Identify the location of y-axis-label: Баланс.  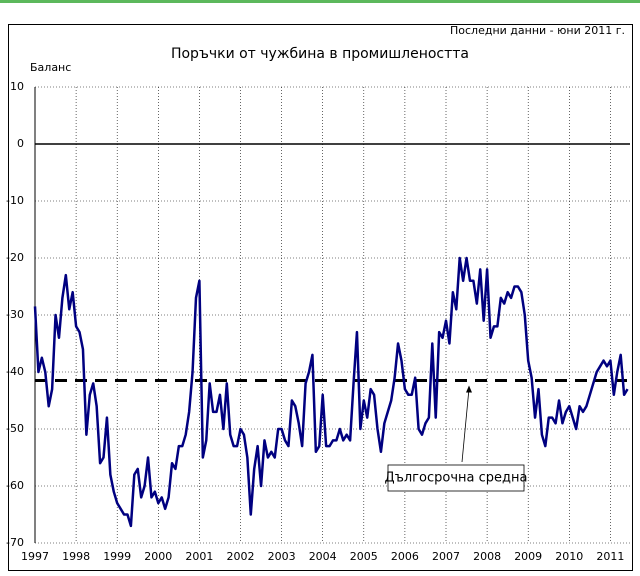
(50, 67).